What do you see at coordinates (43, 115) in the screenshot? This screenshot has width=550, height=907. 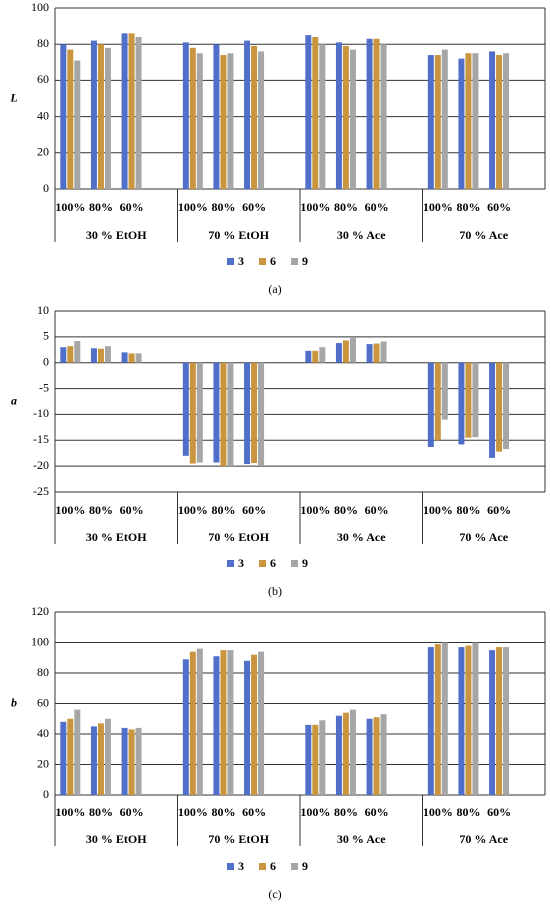 I see `y-tick-label: 40` at bounding box center [43, 115].